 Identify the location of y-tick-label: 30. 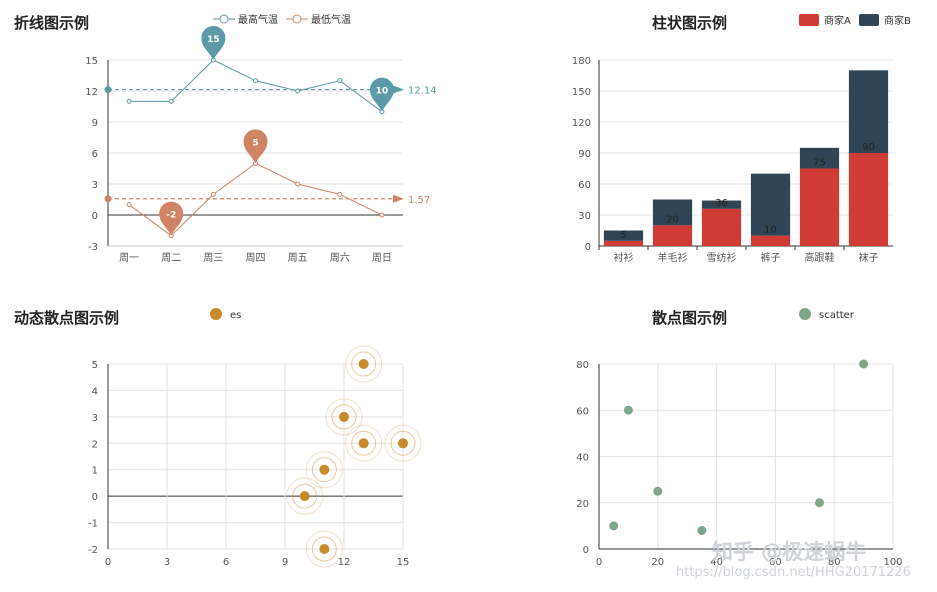
(584, 216).